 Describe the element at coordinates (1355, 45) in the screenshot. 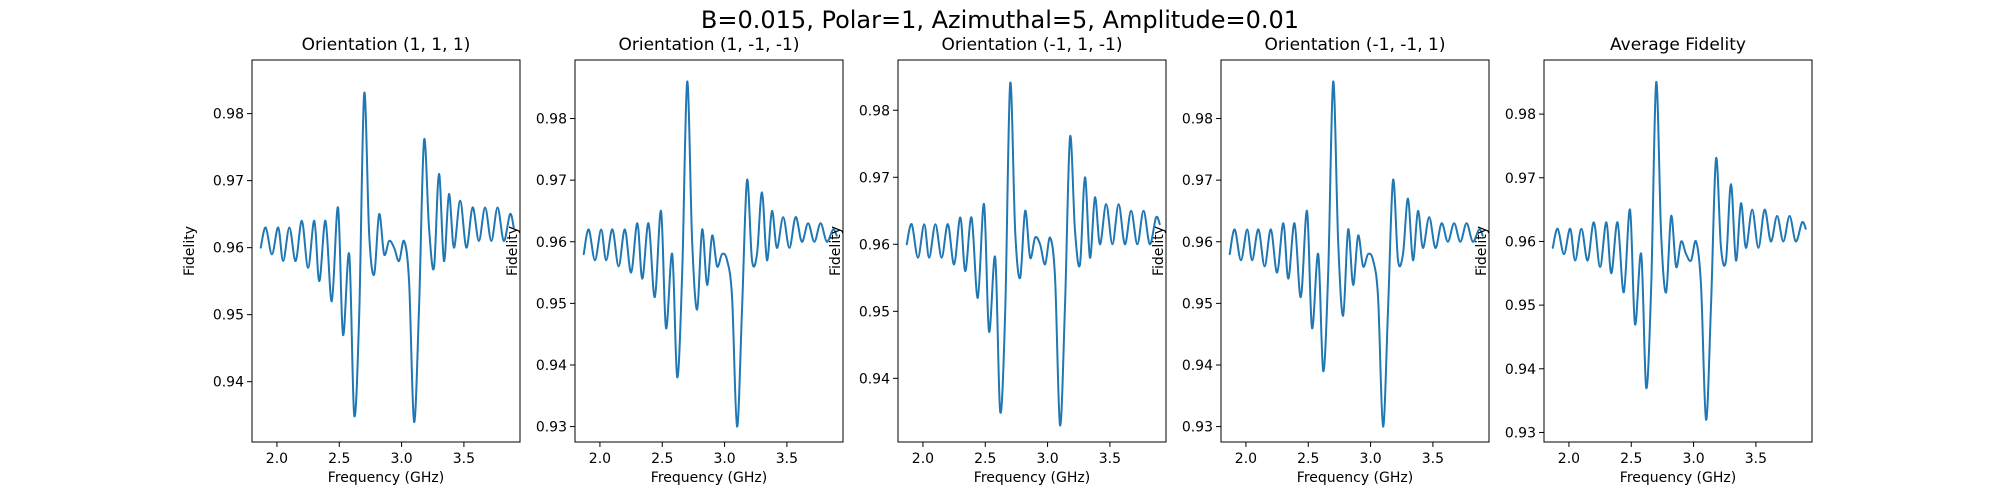

I see `subplot-title: Orientation (-1, -1, 1)` at that location.